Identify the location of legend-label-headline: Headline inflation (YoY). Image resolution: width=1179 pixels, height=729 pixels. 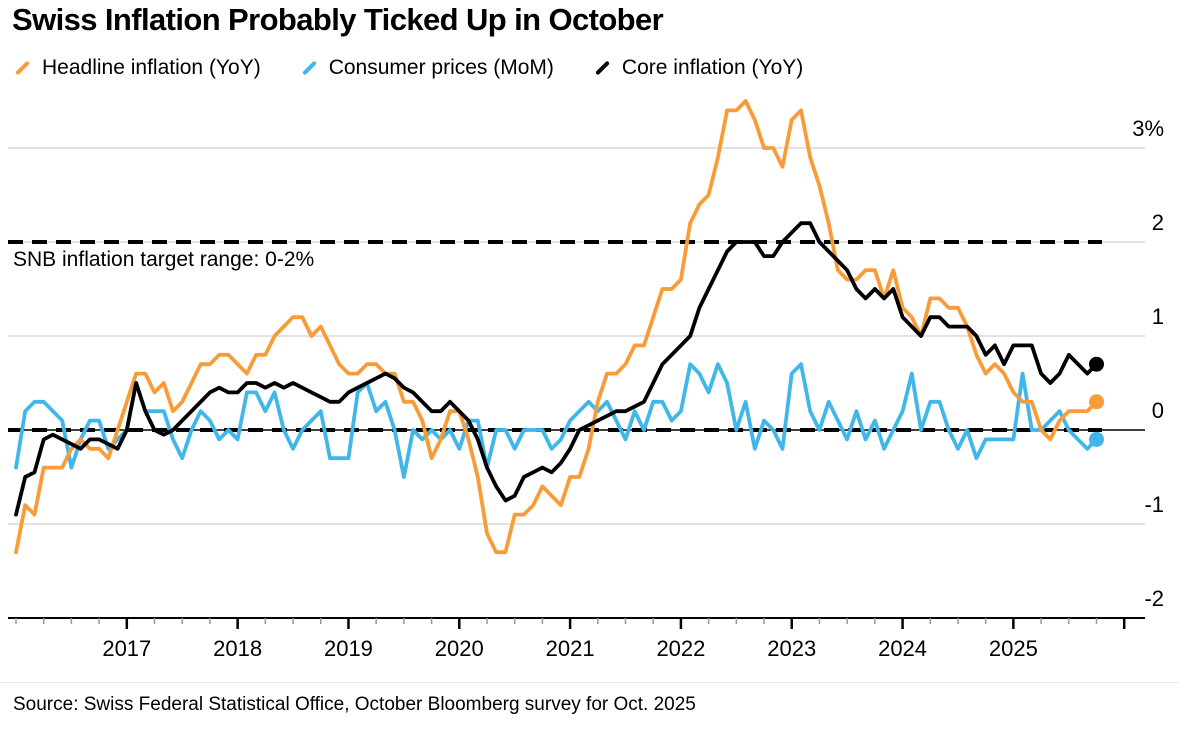
(151, 67).